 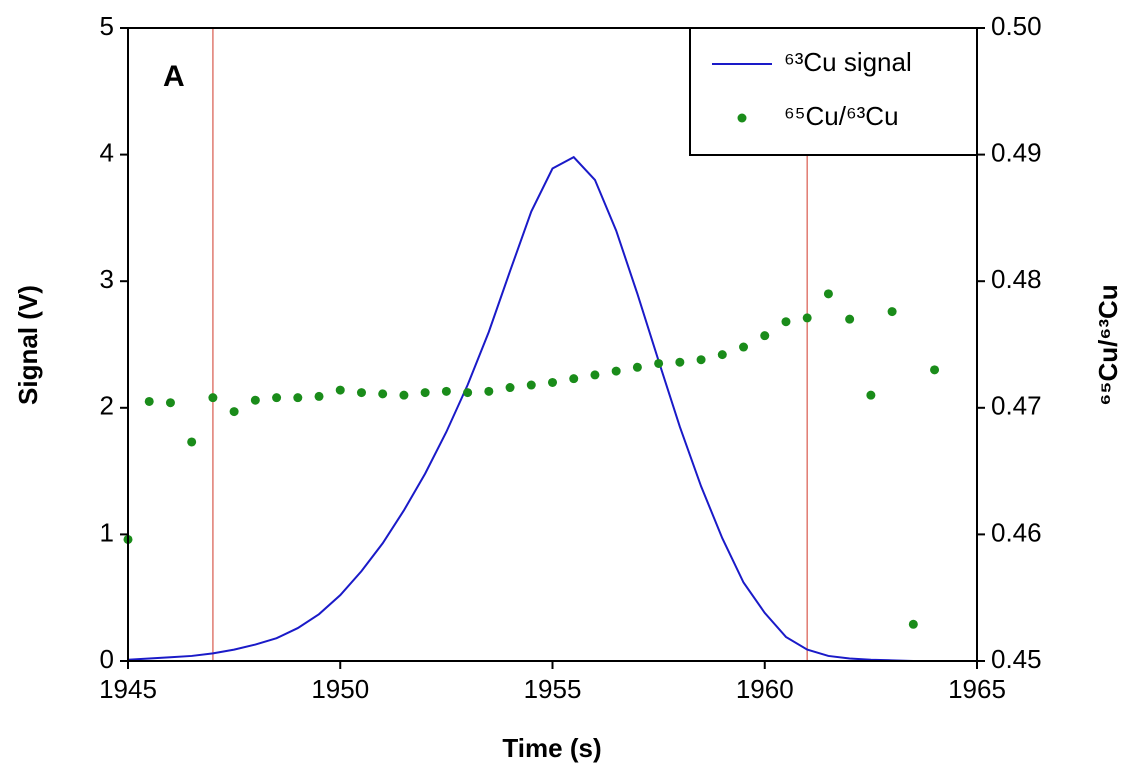 What do you see at coordinates (174, 76) in the screenshot?
I see `panel-label: A` at bounding box center [174, 76].